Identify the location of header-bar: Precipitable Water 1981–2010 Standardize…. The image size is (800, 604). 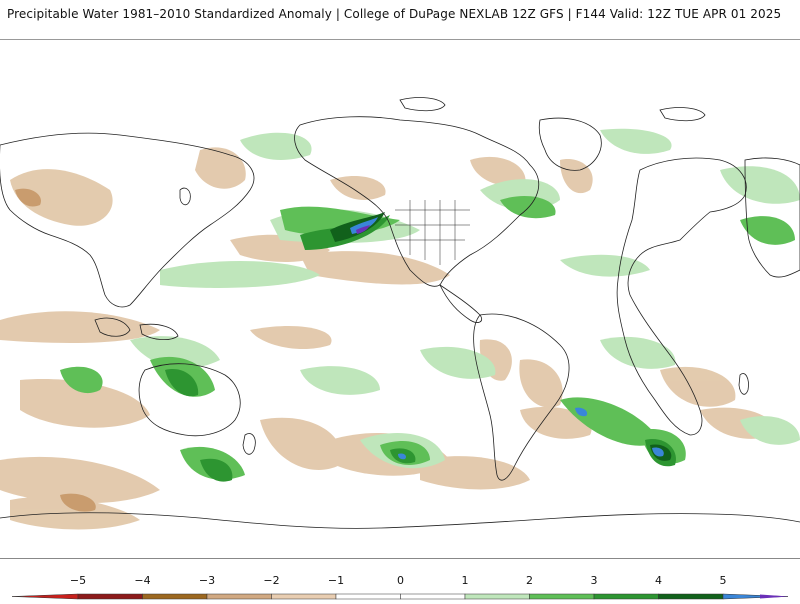
(400, 20).